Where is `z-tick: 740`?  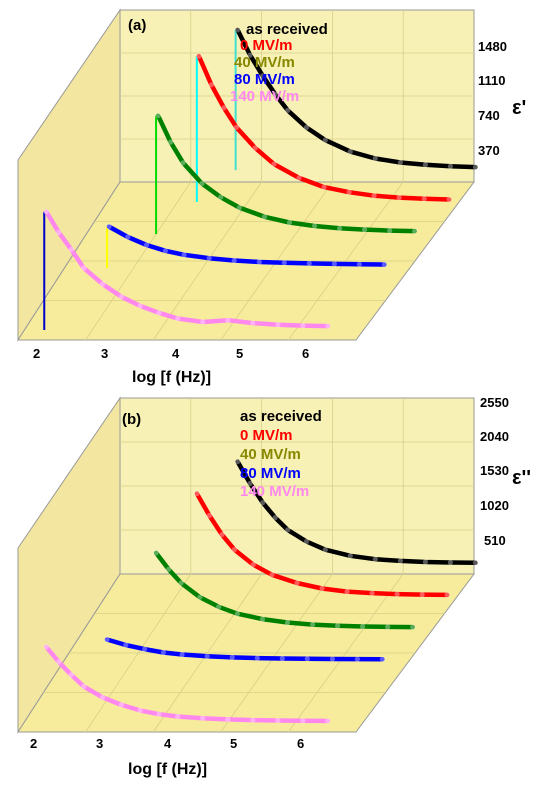 z-tick: 740 is located at coordinates (489, 115).